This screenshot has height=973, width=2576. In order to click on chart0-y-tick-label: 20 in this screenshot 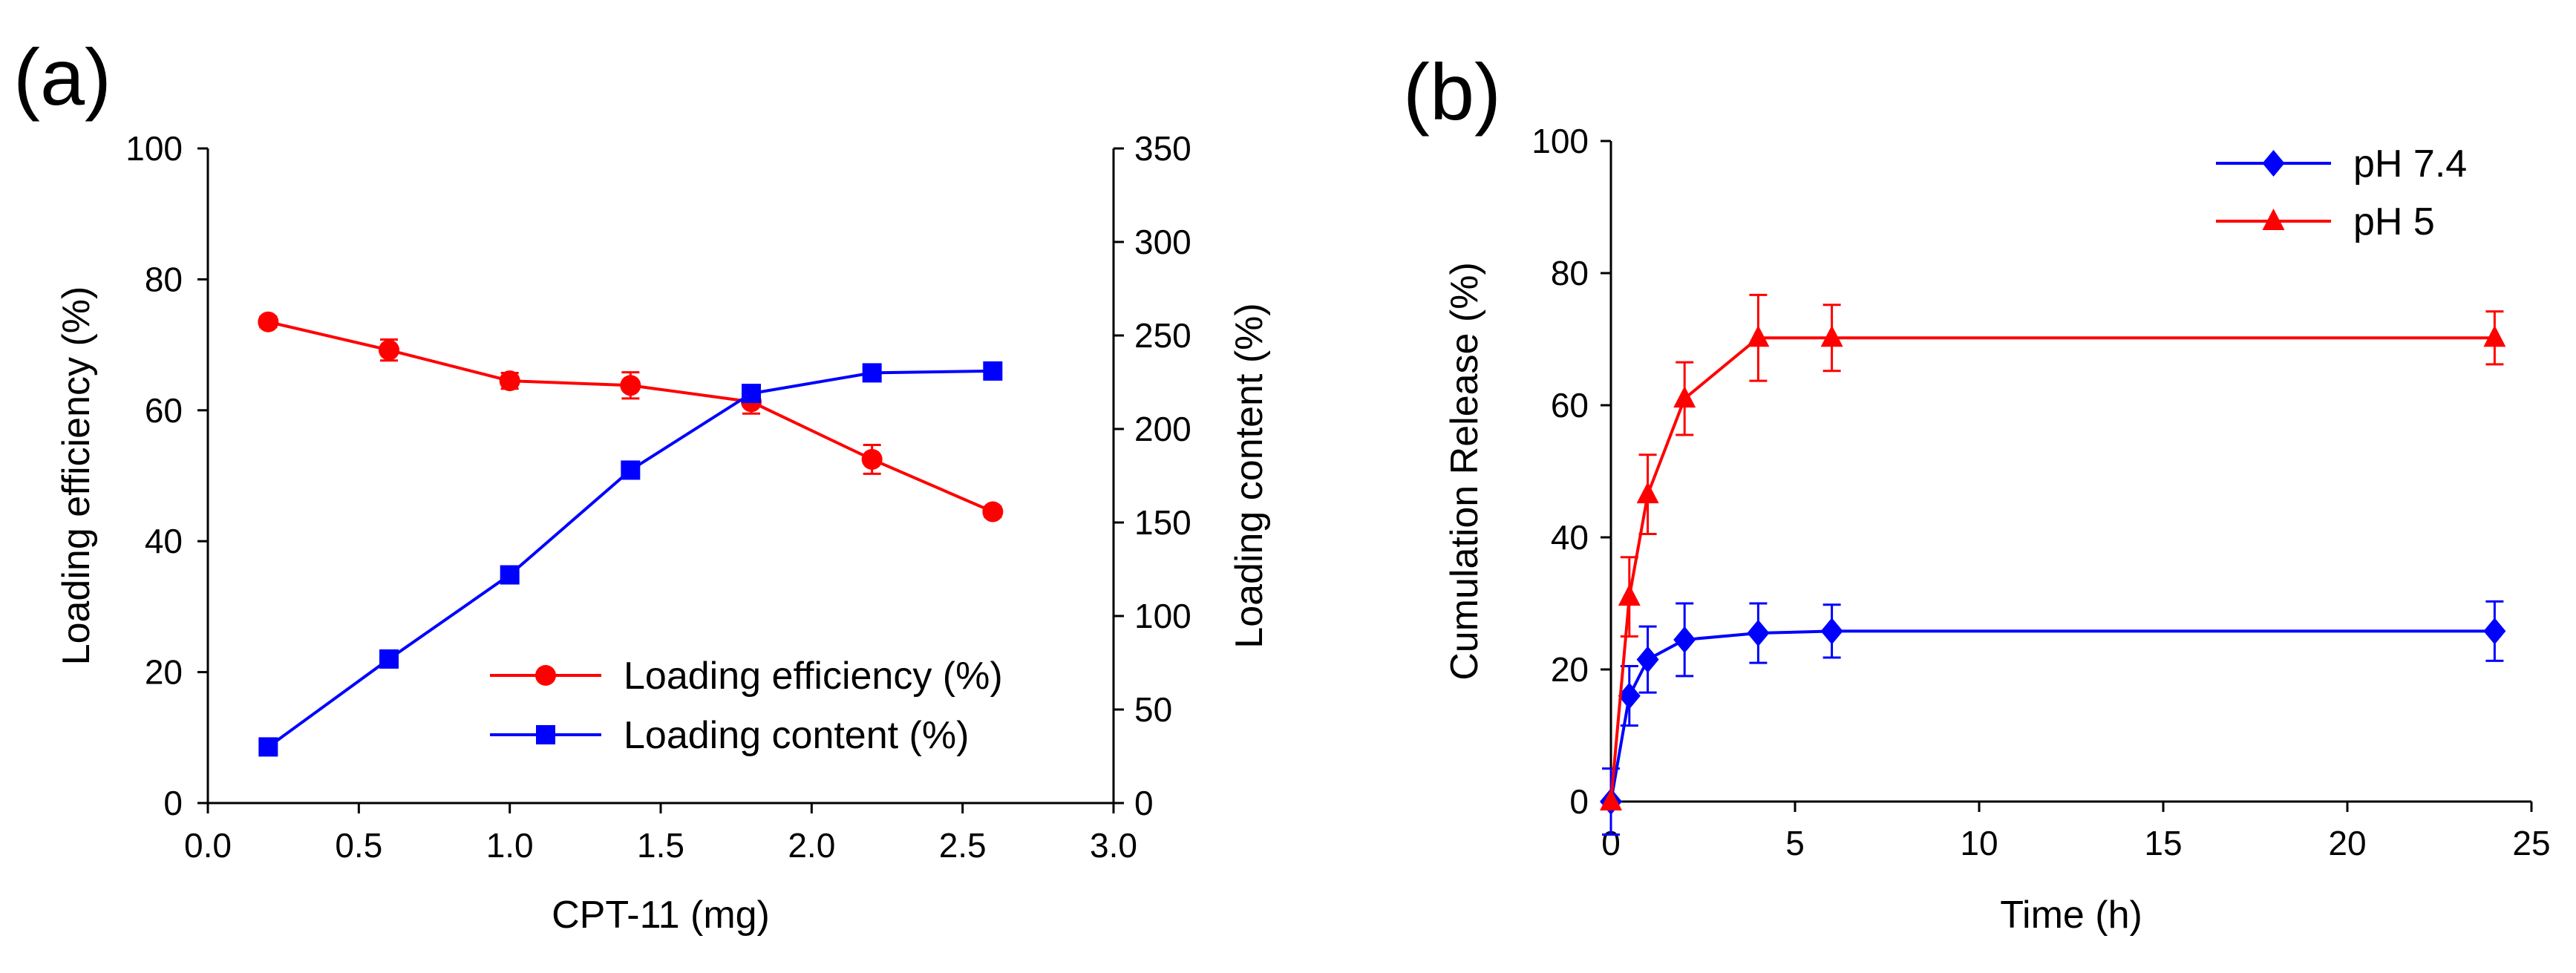, I will do `click(164, 673)`.